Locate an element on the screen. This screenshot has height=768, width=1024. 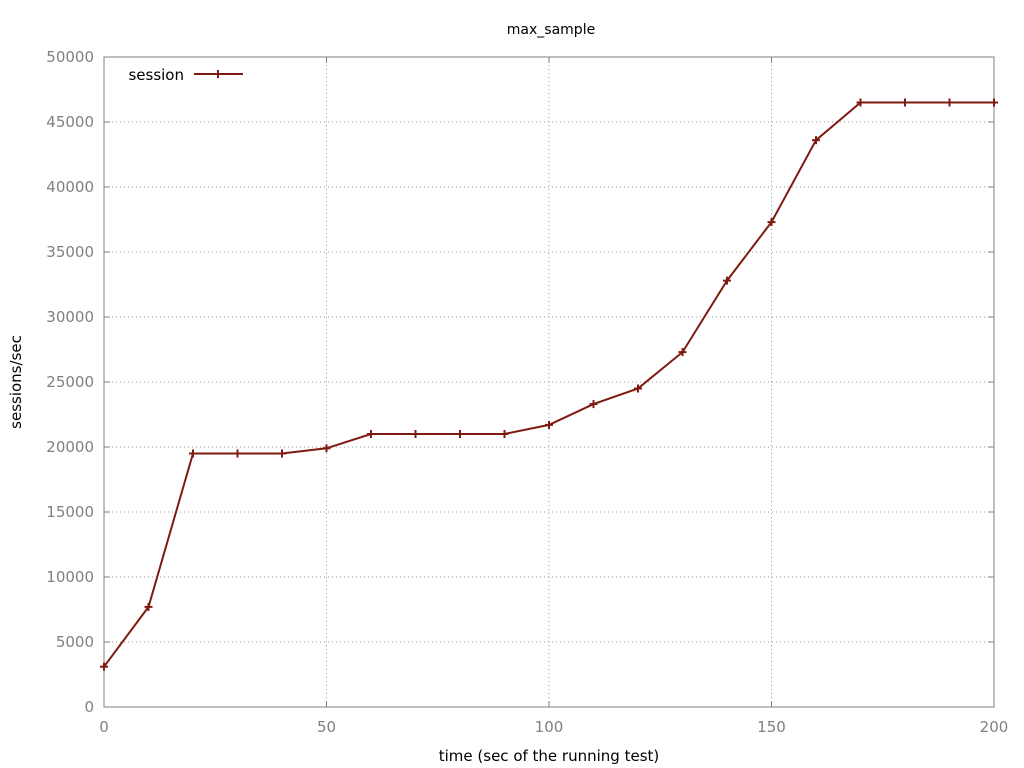
y-tick-label: 45000 is located at coordinates (70, 122).